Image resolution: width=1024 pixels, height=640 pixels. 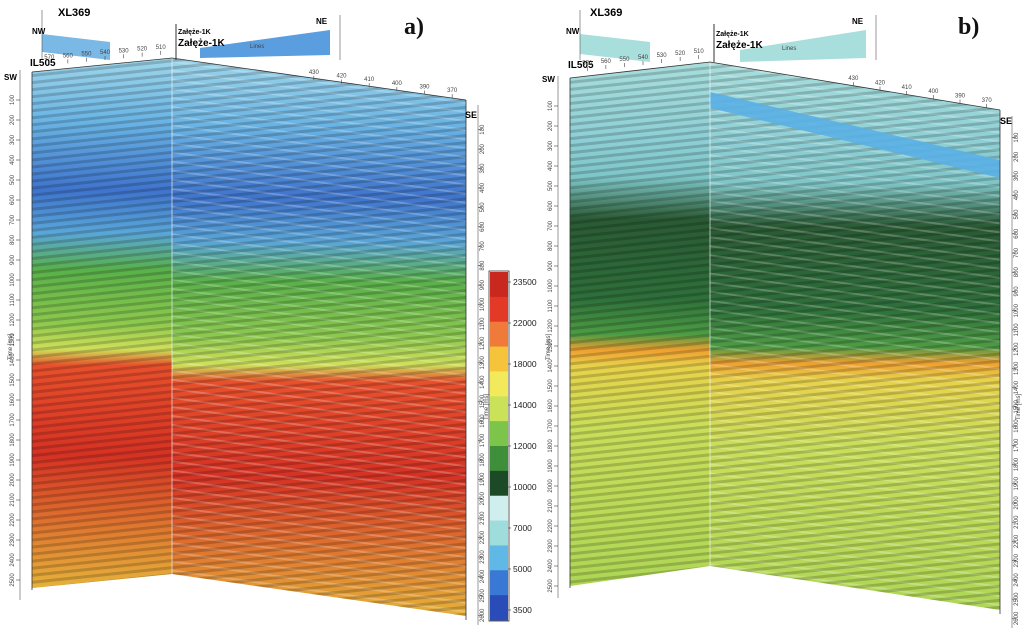 What do you see at coordinates (13, 400) in the screenshot?
I see `panel-a-left-axis-tick-label: 1600` at bounding box center [13, 400].